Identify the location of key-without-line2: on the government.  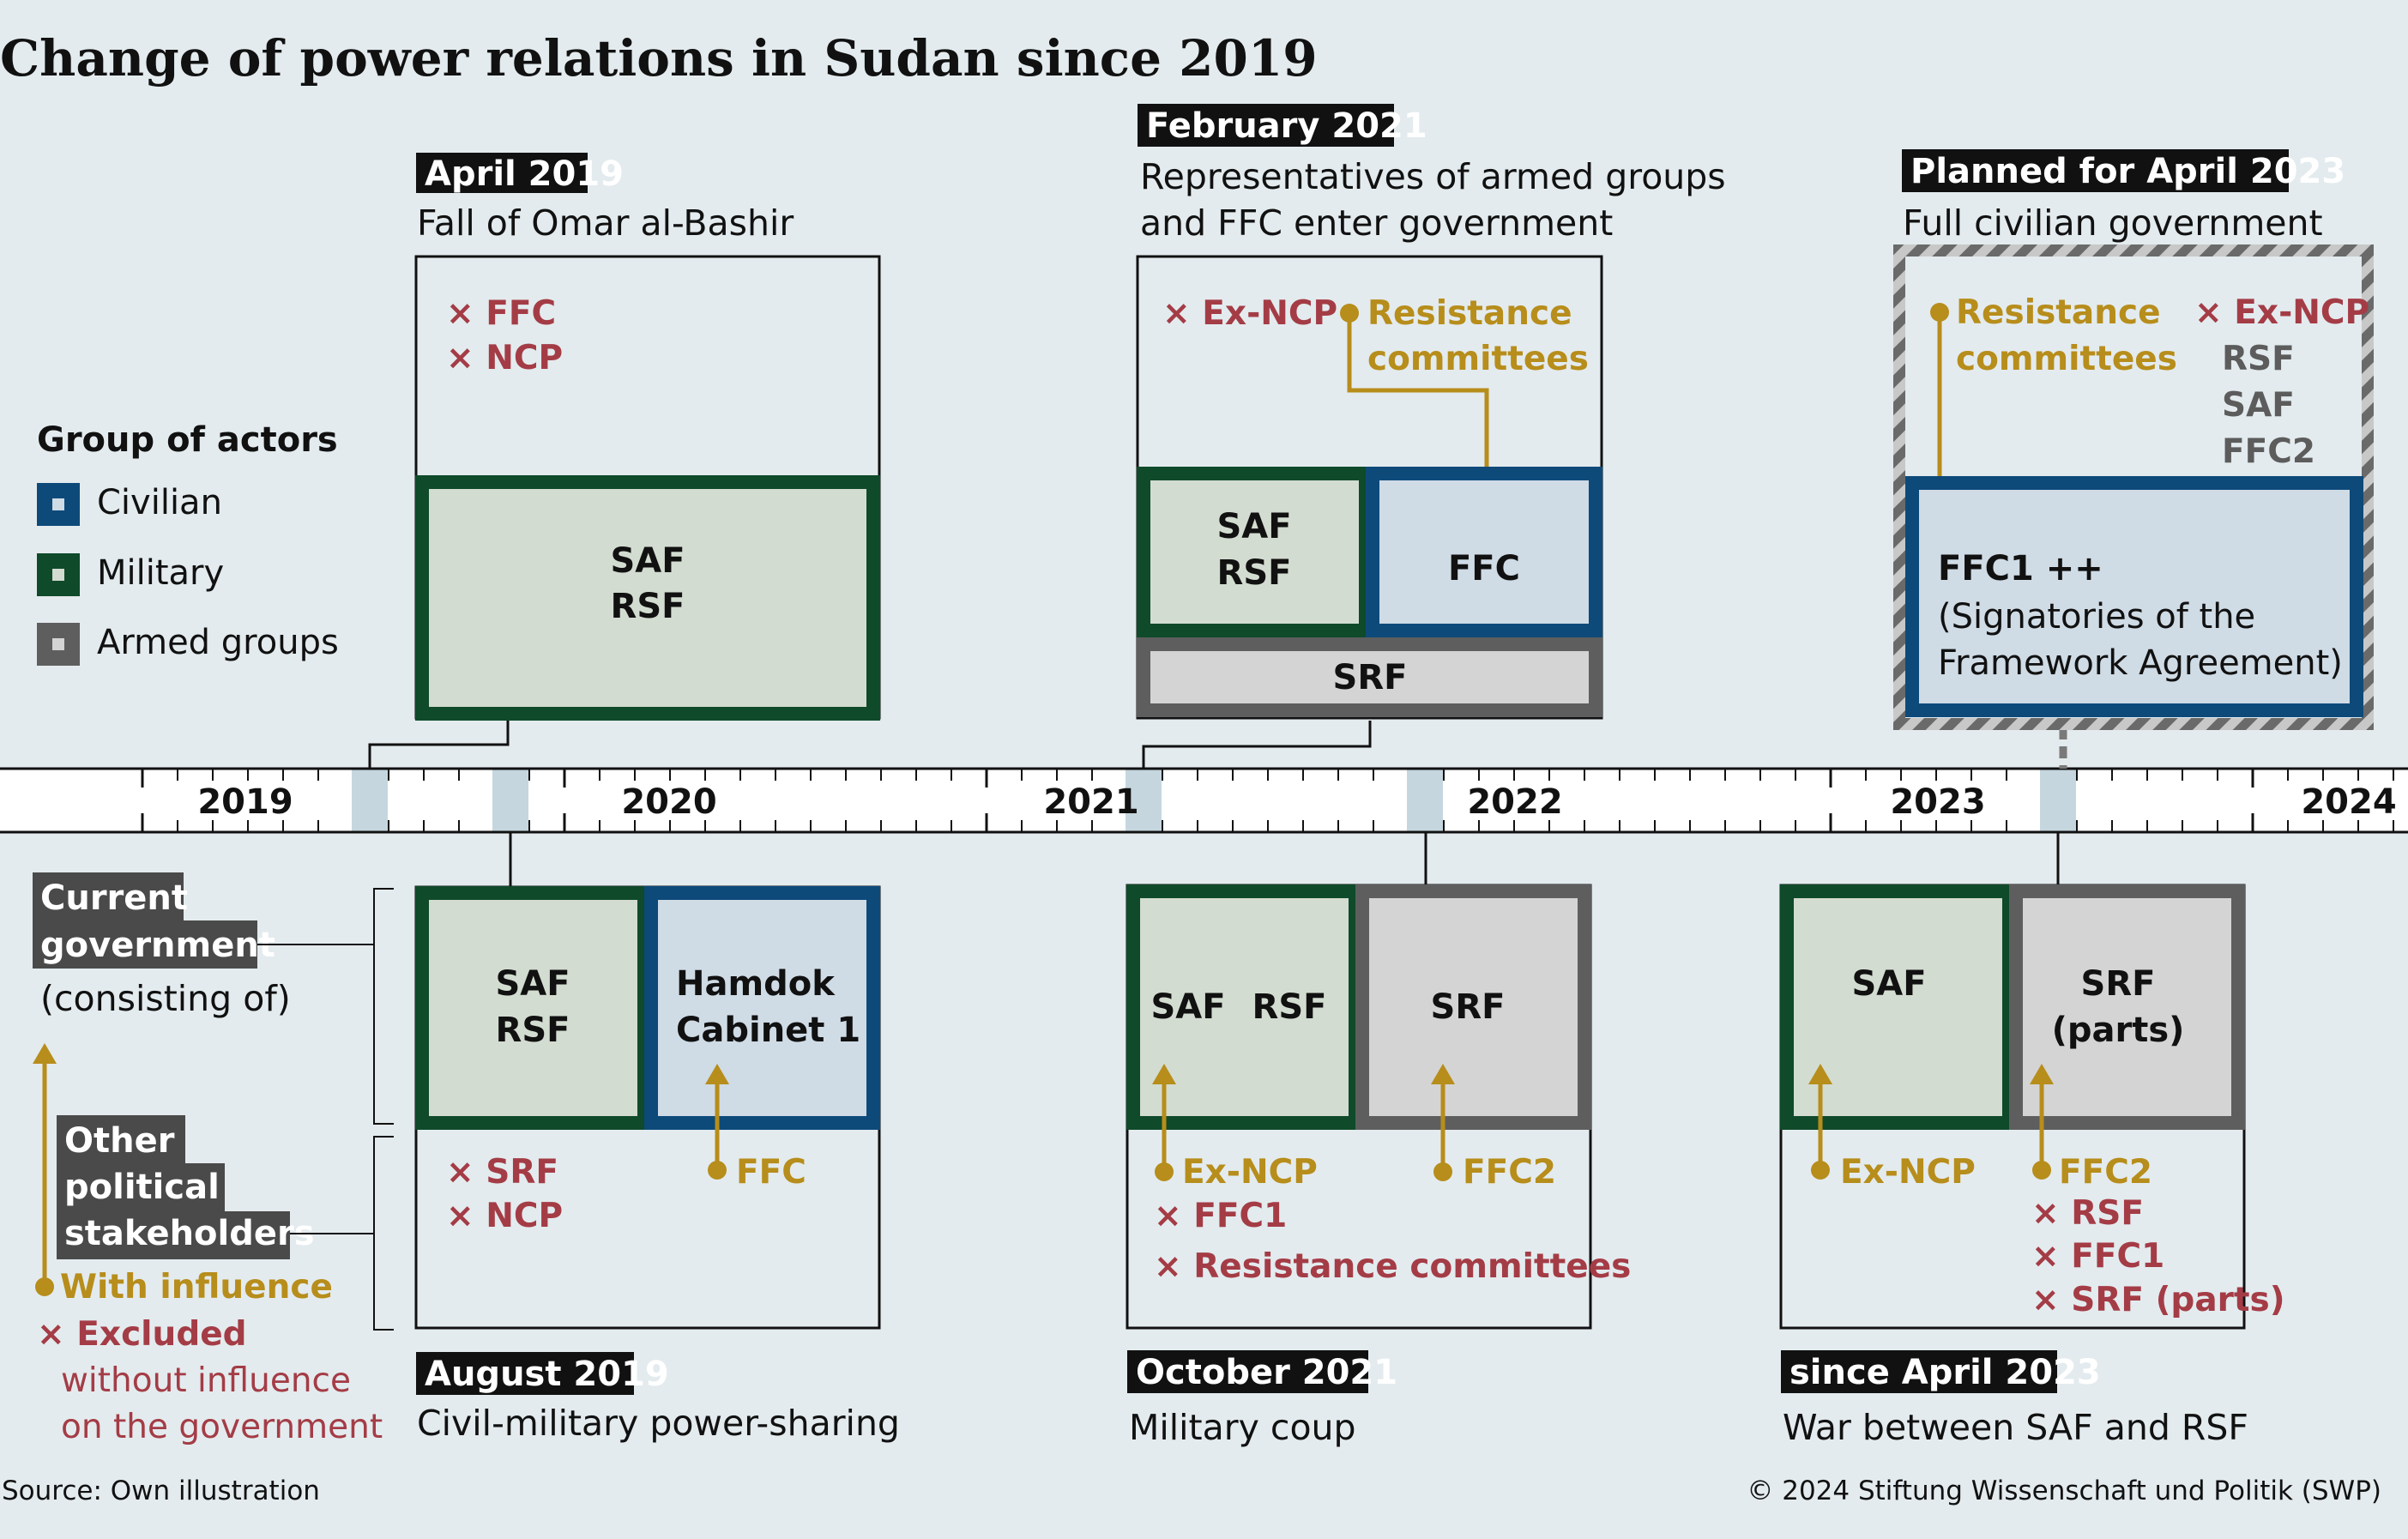
(222, 1427).